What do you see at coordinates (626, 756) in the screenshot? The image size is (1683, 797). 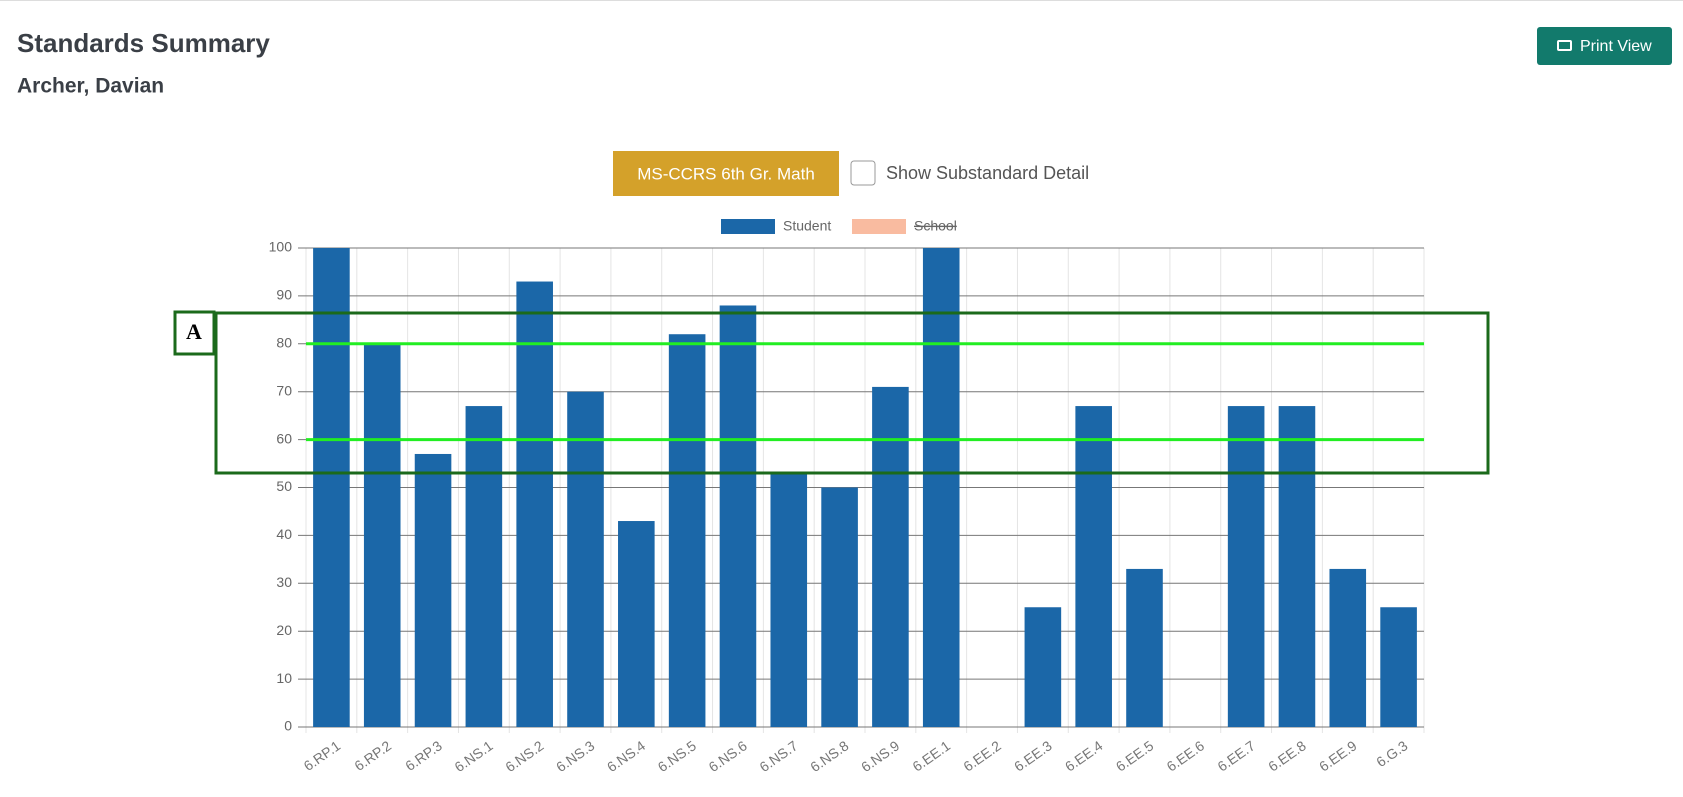 I see `x-tick-label: 6.NS.4` at bounding box center [626, 756].